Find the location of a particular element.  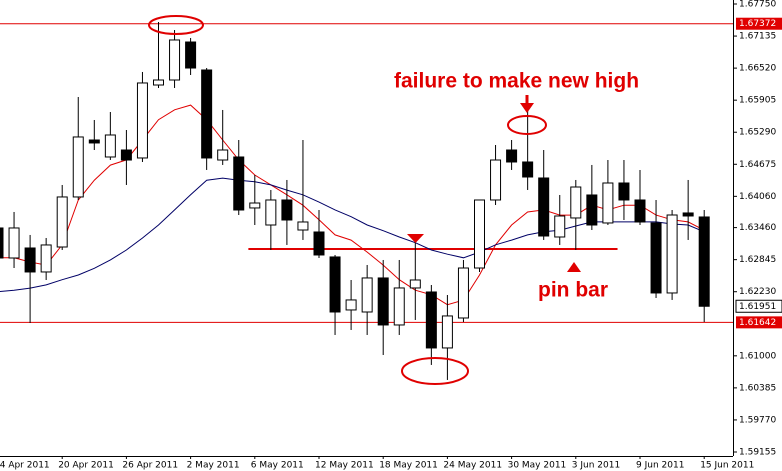

x-tick-label: 3 Jun 2011 is located at coordinates (596, 466).